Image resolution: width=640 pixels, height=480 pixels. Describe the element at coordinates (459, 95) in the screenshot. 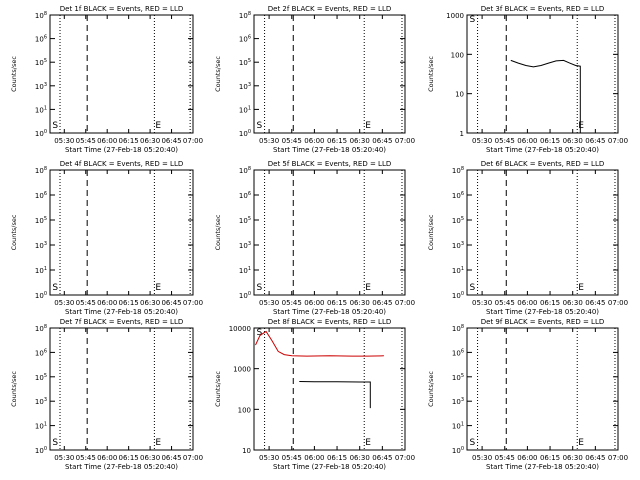

I see `y-tick-label: 10` at that location.